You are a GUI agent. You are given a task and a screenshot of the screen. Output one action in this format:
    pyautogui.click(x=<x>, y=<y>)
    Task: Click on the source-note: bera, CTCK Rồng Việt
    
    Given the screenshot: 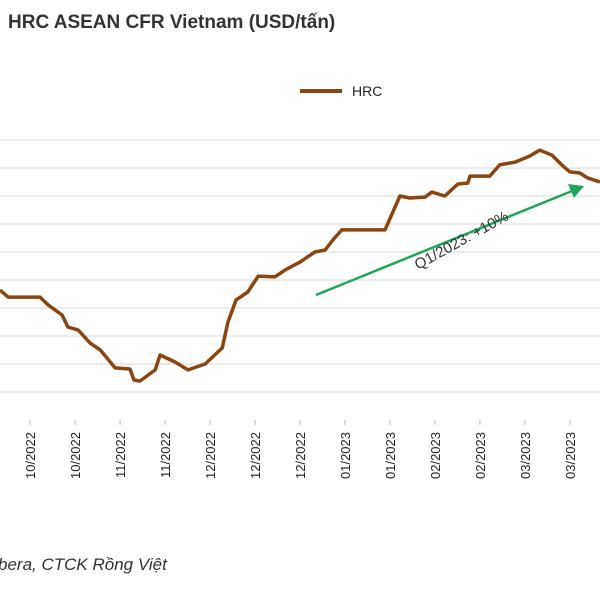 What is the action you would take?
    pyautogui.click(x=84, y=564)
    